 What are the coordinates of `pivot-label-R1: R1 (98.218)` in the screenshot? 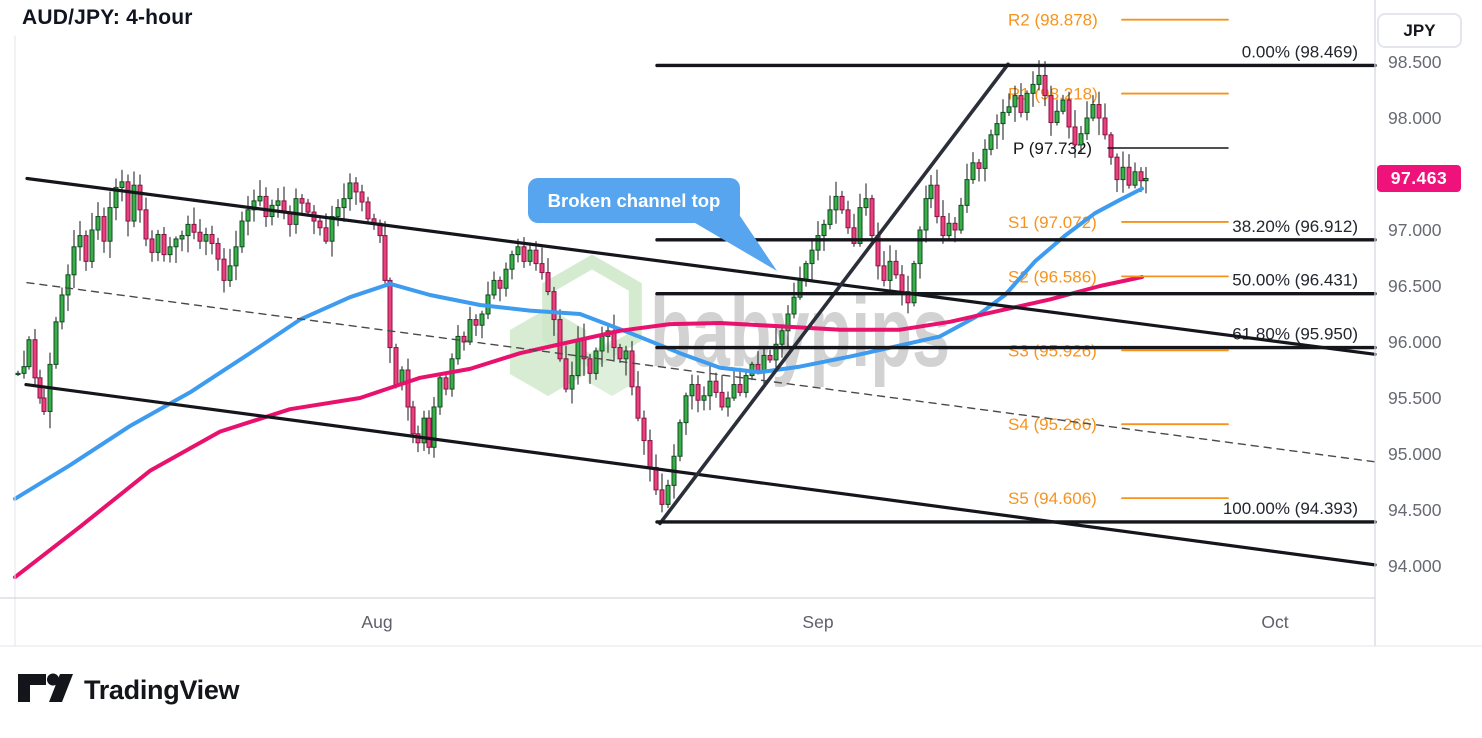 It's located at (1053, 94).